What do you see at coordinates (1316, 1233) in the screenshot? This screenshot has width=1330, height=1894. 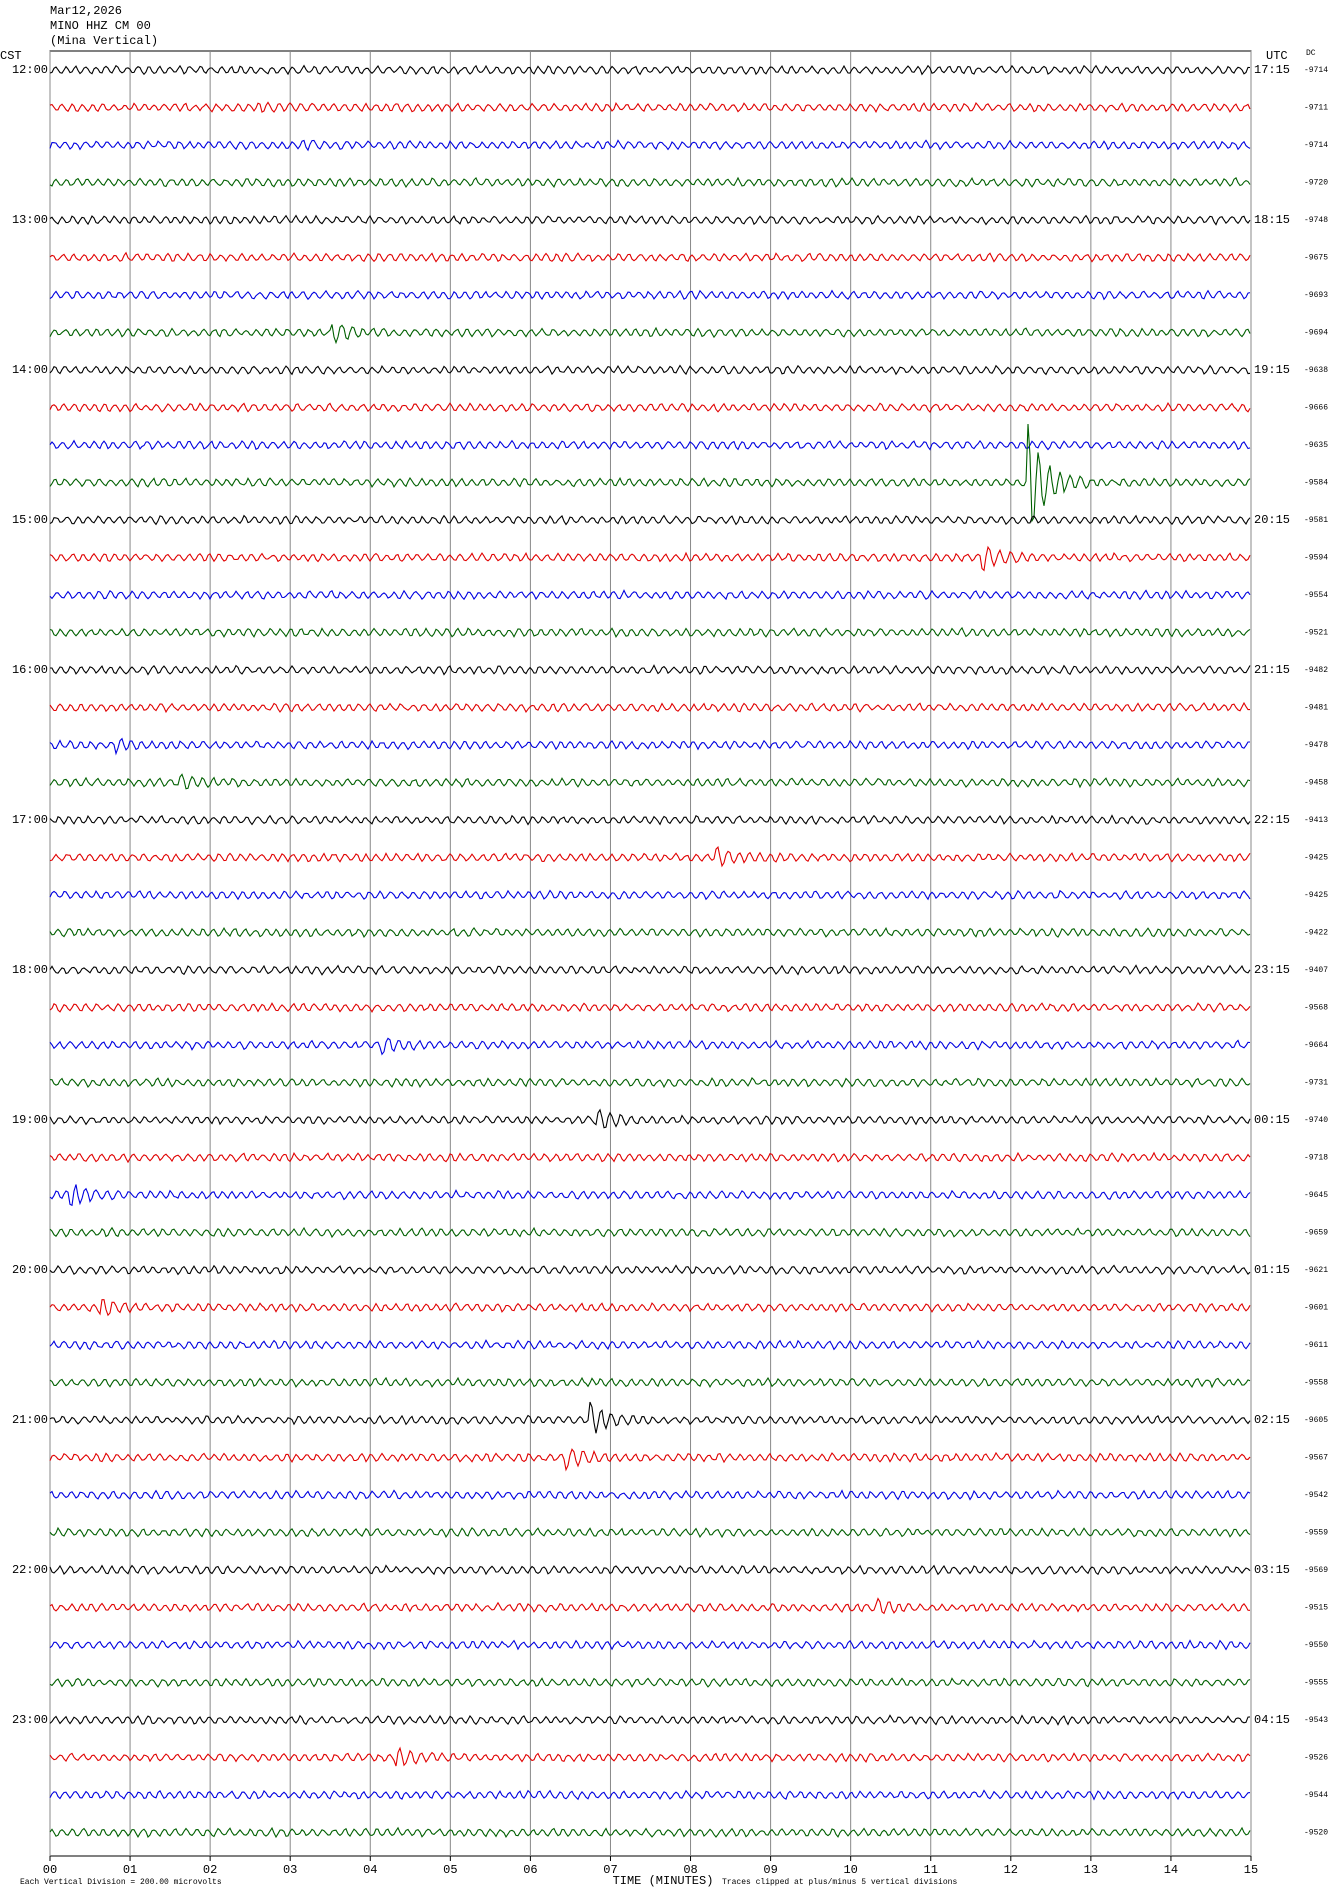 I see `dc-value: -9659` at bounding box center [1316, 1233].